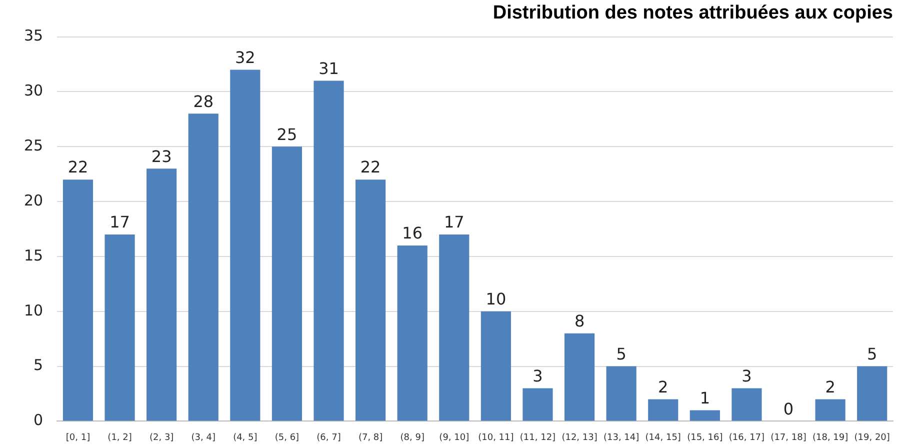 This screenshot has height=448, width=903. What do you see at coordinates (454, 437) in the screenshot?
I see `x-tick-label: (9, 10]` at bounding box center [454, 437].